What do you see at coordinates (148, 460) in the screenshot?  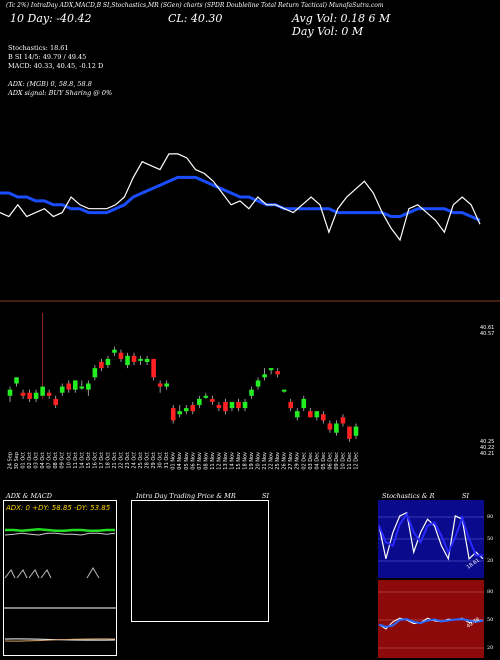 I see `date-tick-label: 28 Oct` at bounding box center [148, 460].